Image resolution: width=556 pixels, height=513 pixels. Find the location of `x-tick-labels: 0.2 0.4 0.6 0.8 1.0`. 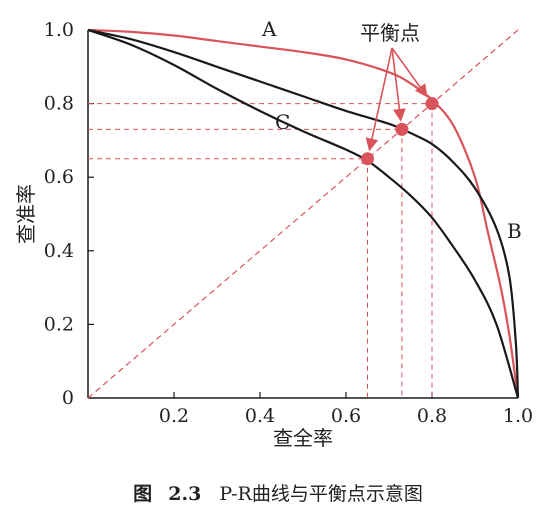

x-tick-labels: 0.2 0.4 0.6 0.8 1.0 is located at coordinates (346, 409).